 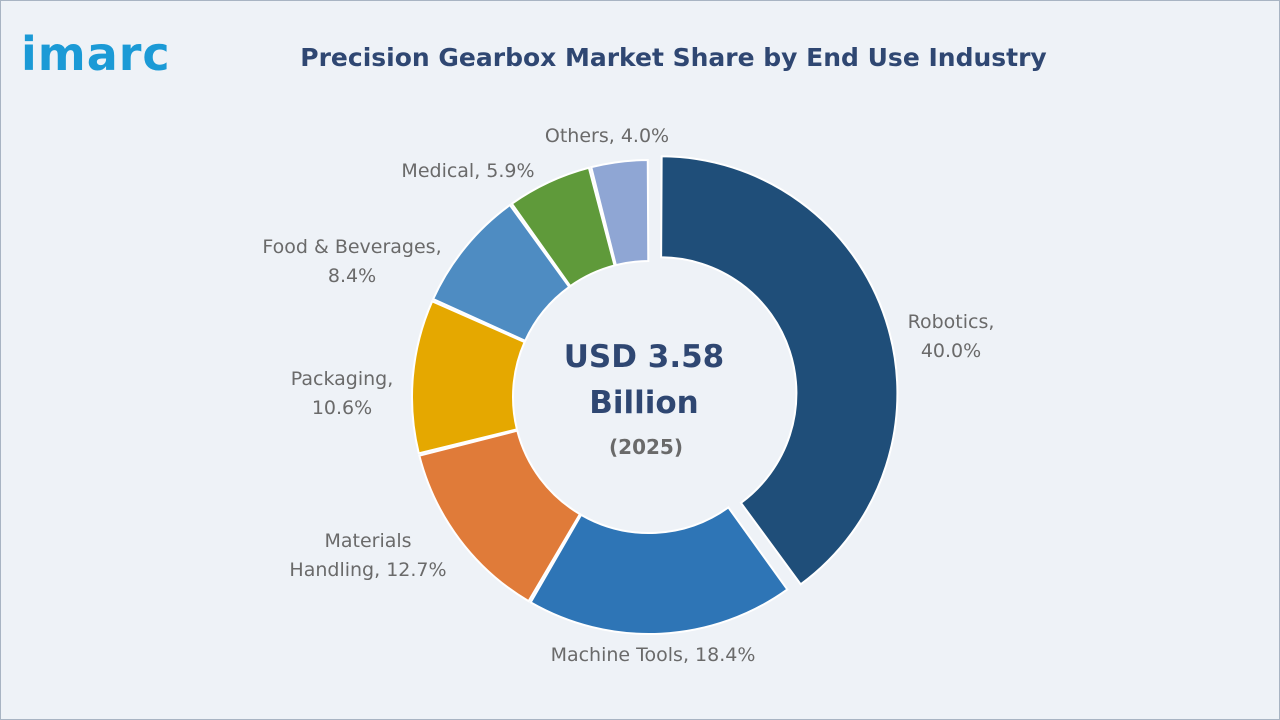 What do you see at coordinates (607, 136) in the screenshot?
I see `label-others: Others, 4.0%` at bounding box center [607, 136].